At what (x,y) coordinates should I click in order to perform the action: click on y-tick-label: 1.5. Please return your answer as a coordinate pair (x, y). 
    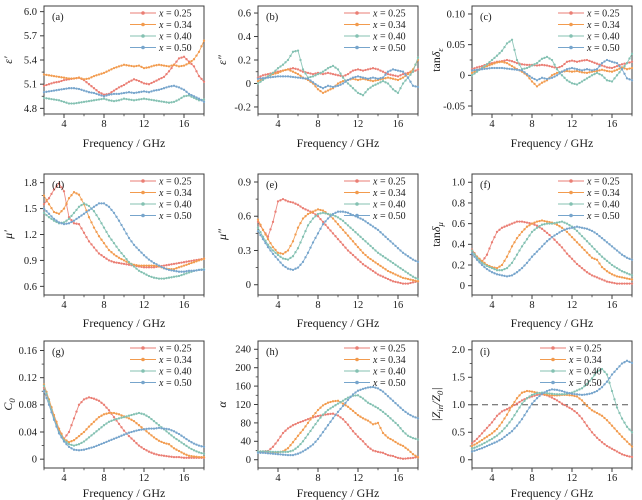
    Looking at the image, I should click on (458, 378).